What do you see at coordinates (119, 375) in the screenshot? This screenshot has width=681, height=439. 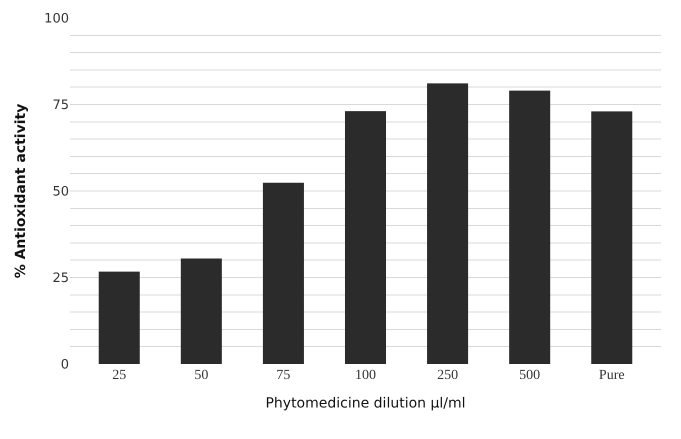 I see `x-tick-label: 25` at bounding box center [119, 375].